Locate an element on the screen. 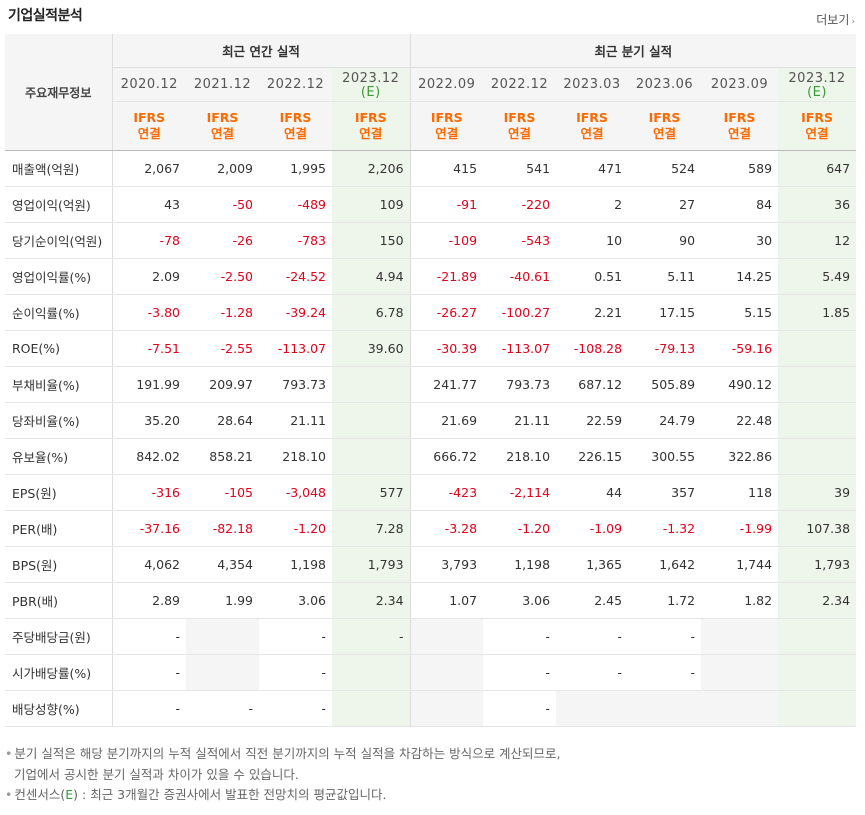 The width and height of the screenshot is (865, 815). table-cell: 4,062 is located at coordinates (149, 564).